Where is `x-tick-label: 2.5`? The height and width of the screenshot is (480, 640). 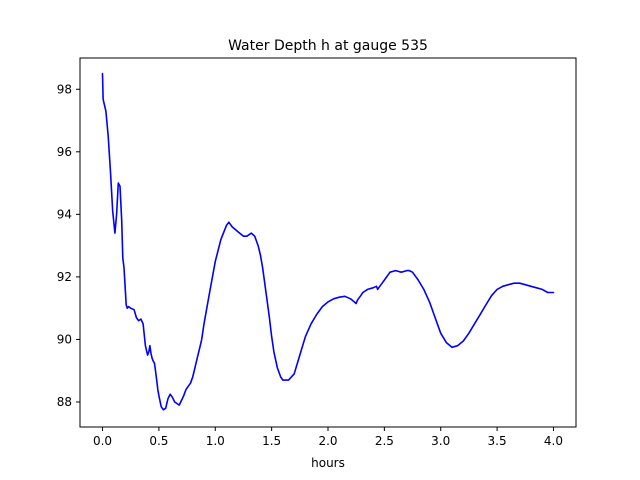 x-tick-label: 2.5 is located at coordinates (384, 441).